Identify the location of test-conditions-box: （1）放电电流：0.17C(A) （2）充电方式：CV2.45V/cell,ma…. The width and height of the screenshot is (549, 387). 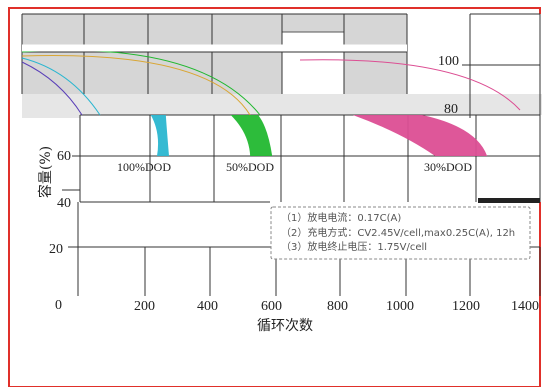
(400, 233).